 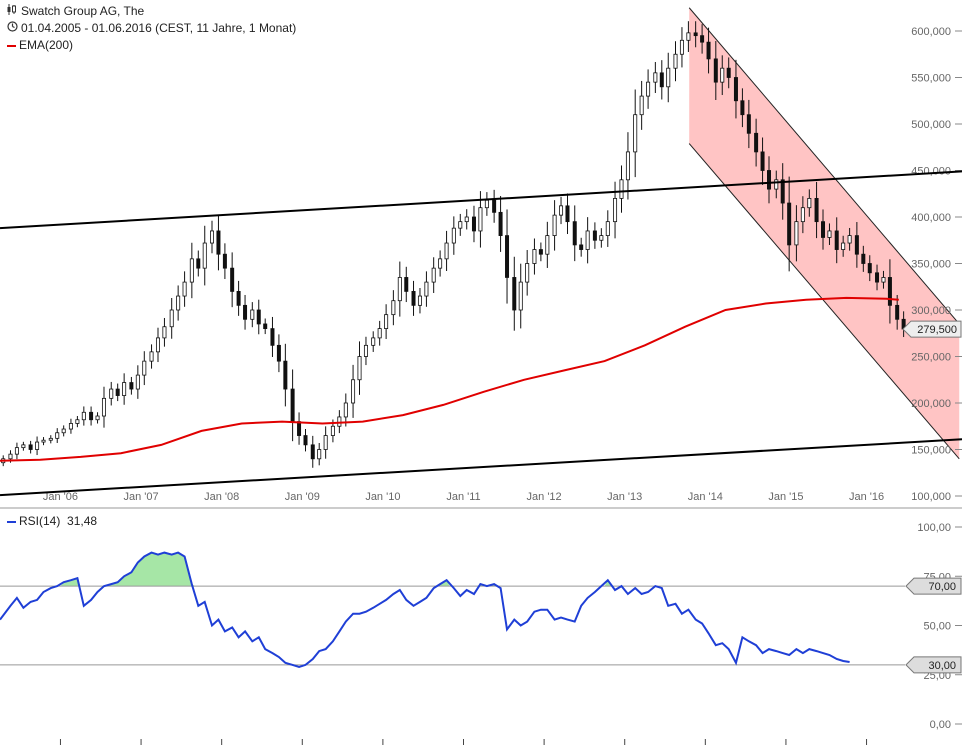 What do you see at coordinates (931, 32) in the screenshot?
I see `price-y-tick-label: 600,000` at bounding box center [931, 32].